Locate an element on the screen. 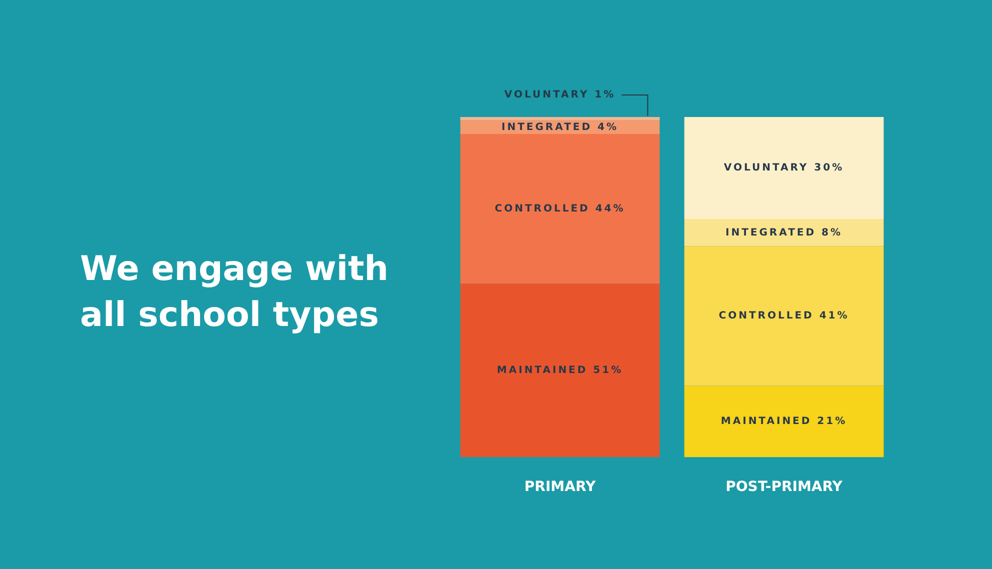 The width and height of the screenshot is (992, 569). data-label: CONTROLLED 44% is located at coordinates (560, 208).